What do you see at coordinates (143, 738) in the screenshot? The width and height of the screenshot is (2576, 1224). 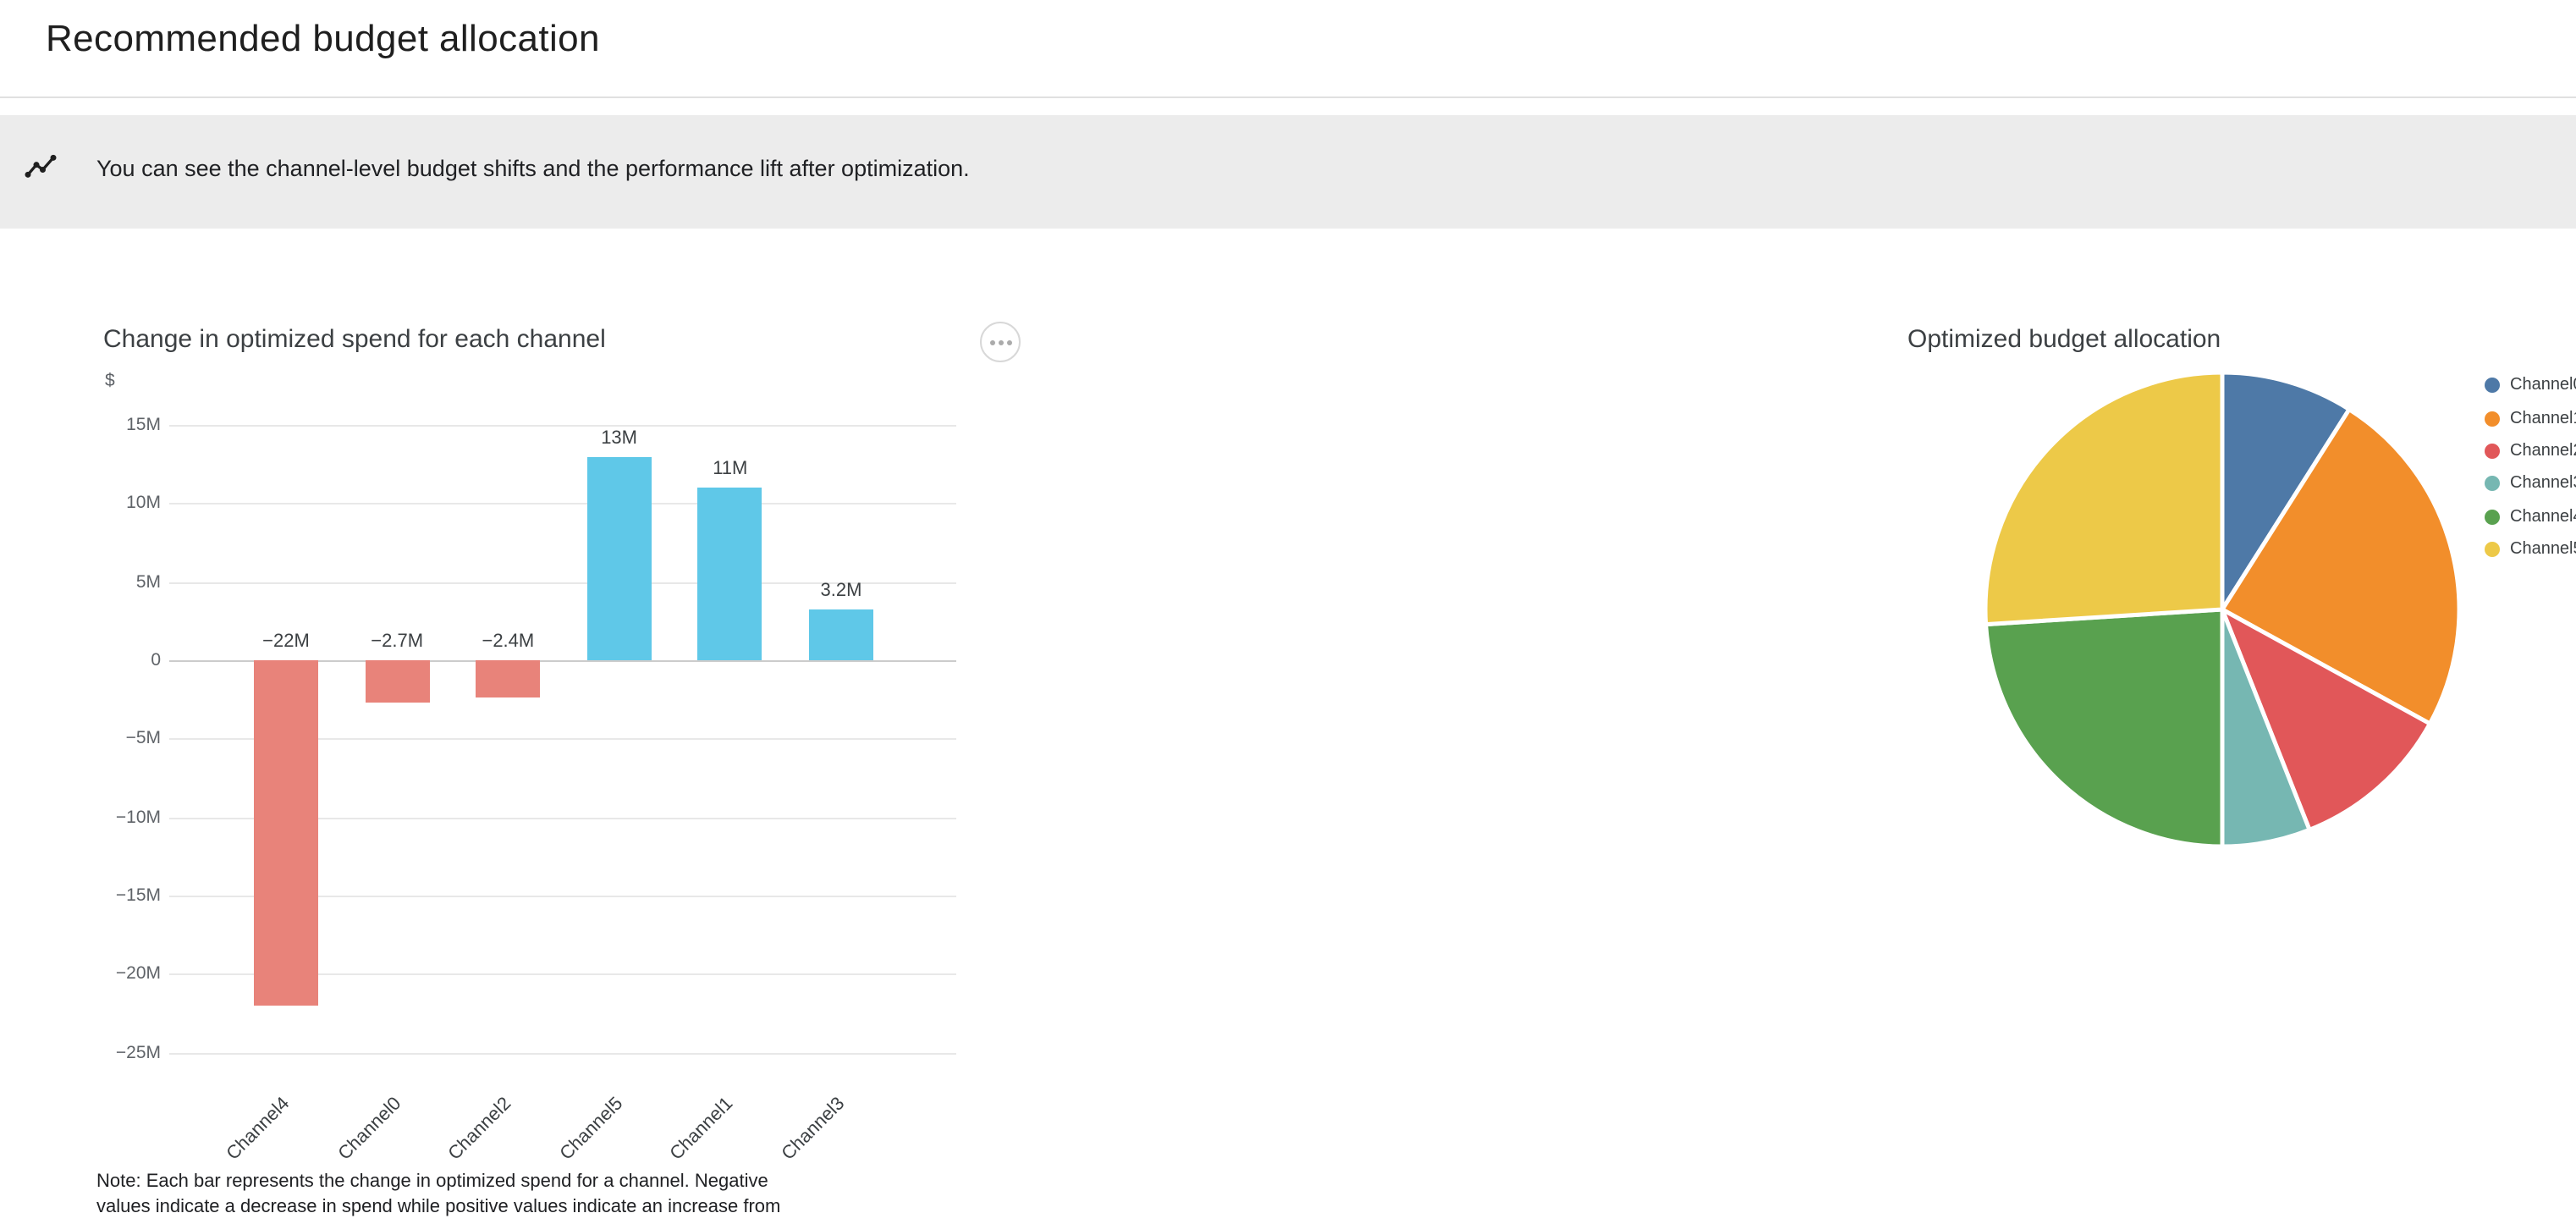 I see `y-axis-tick-label: −5M` at bounding box center [143, 738].